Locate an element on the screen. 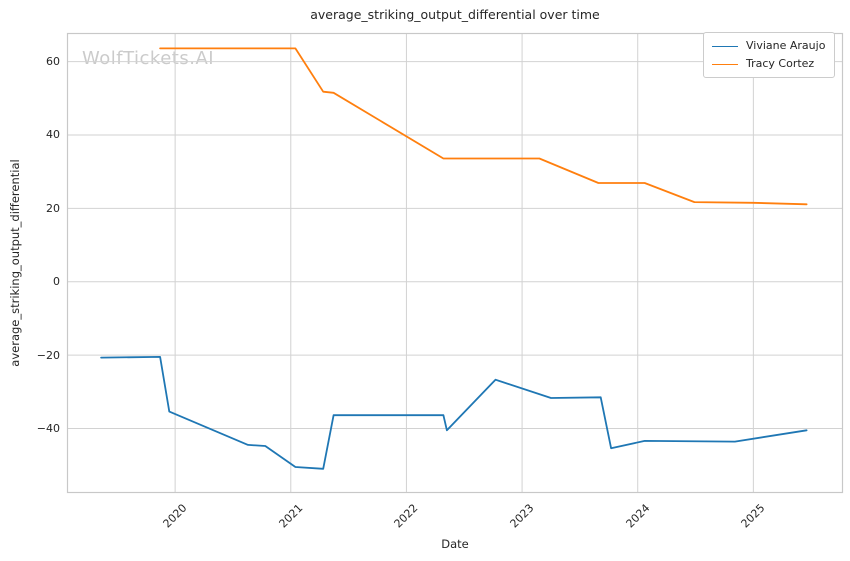 The image size is (850, 561). x-axis-label: Date is located at coordinates (455, 544).